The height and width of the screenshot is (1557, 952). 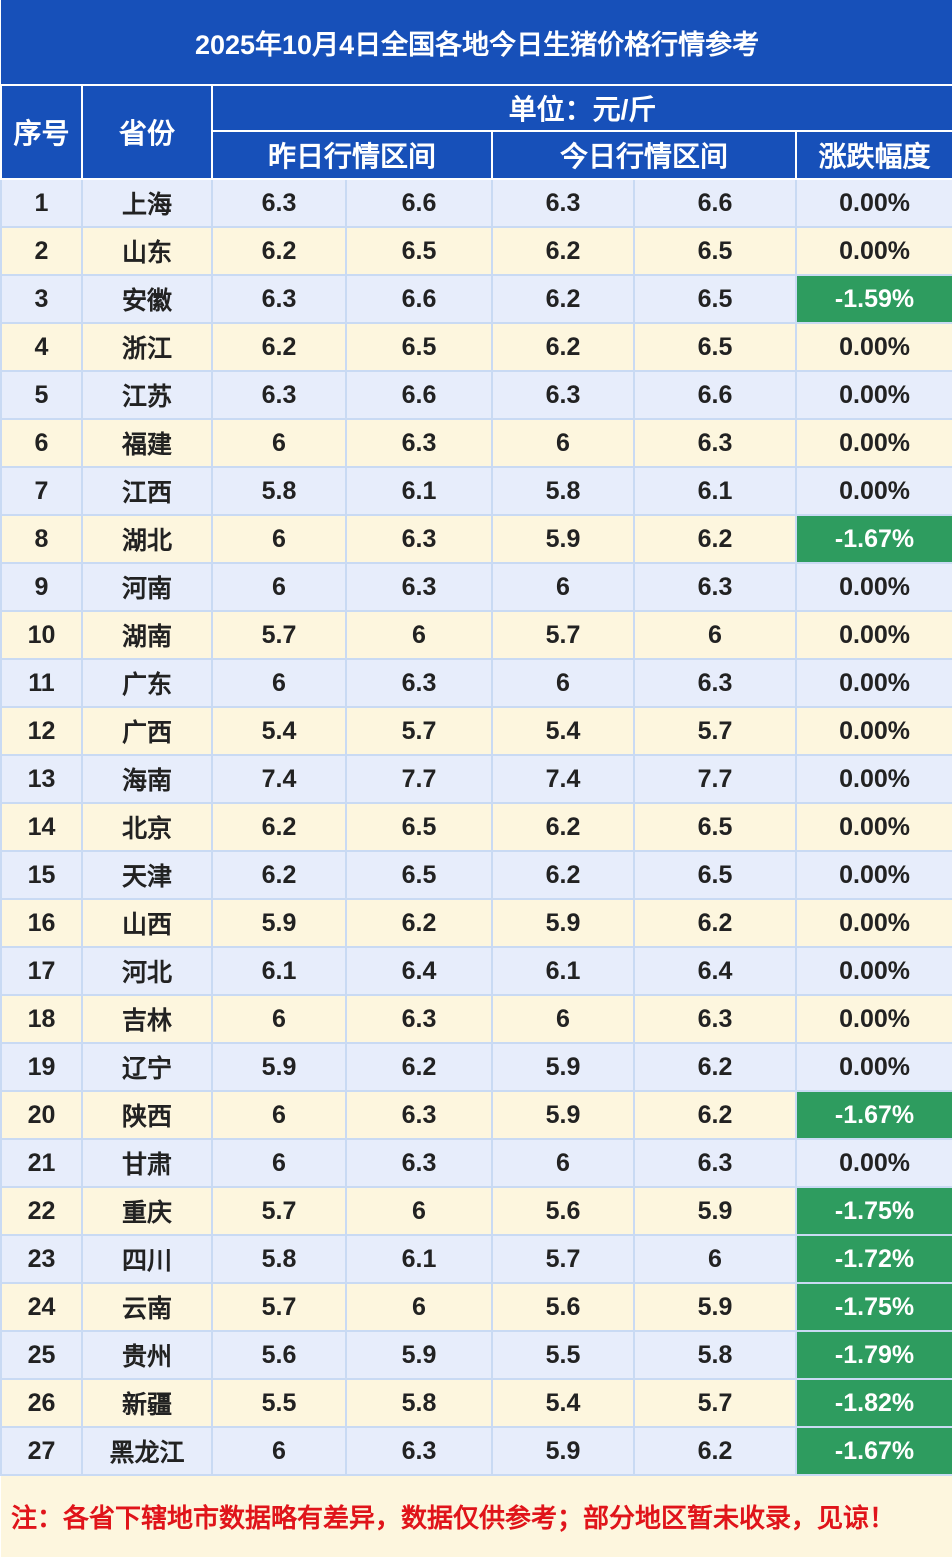 I want to click on table-row: 12 广西 5.4 5.7 5.4 5.7 0.00%, so click(x=476, y=731).